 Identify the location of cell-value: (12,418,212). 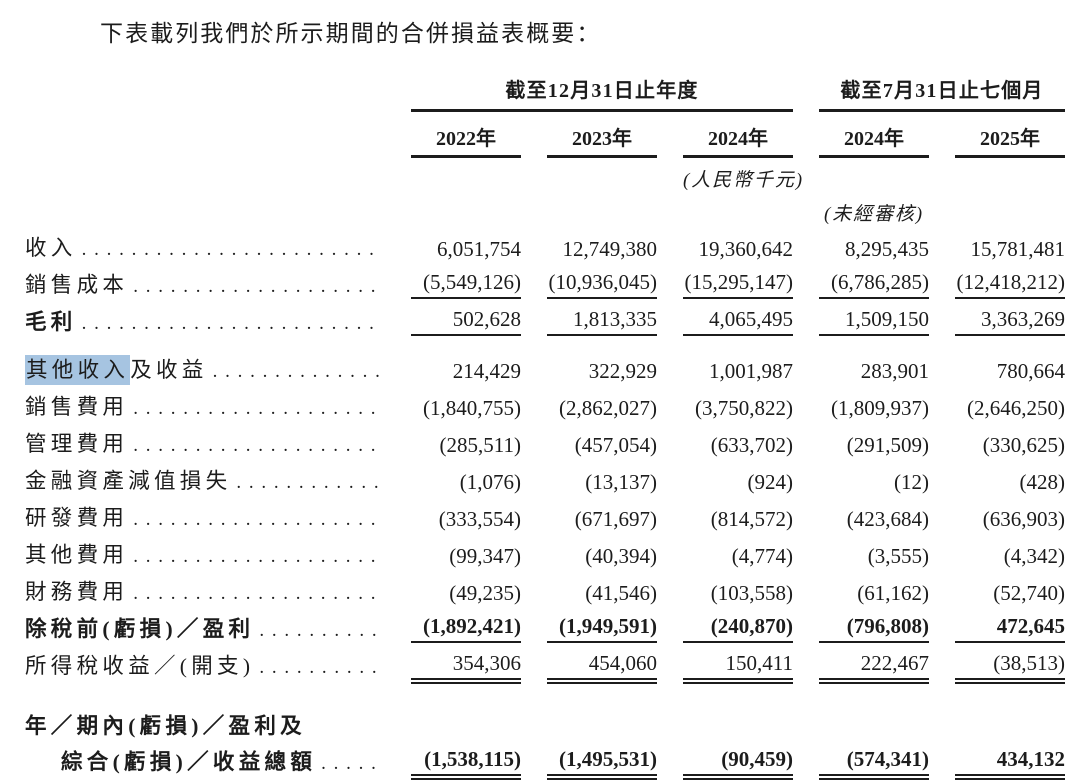
(1010, 284).